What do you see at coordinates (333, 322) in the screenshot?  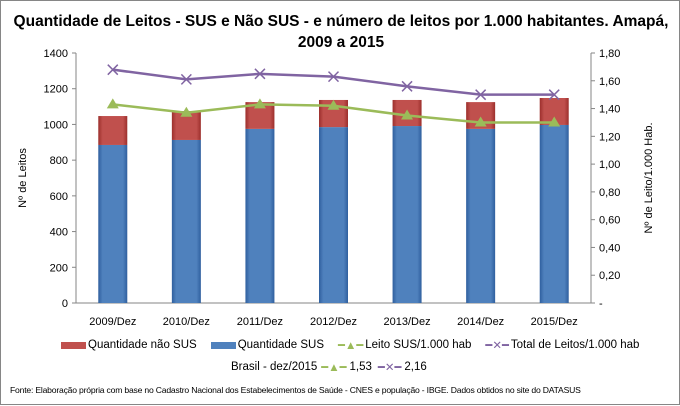 I see `x-tick-label: 2012/Dez` at bounding box center [333, 322].